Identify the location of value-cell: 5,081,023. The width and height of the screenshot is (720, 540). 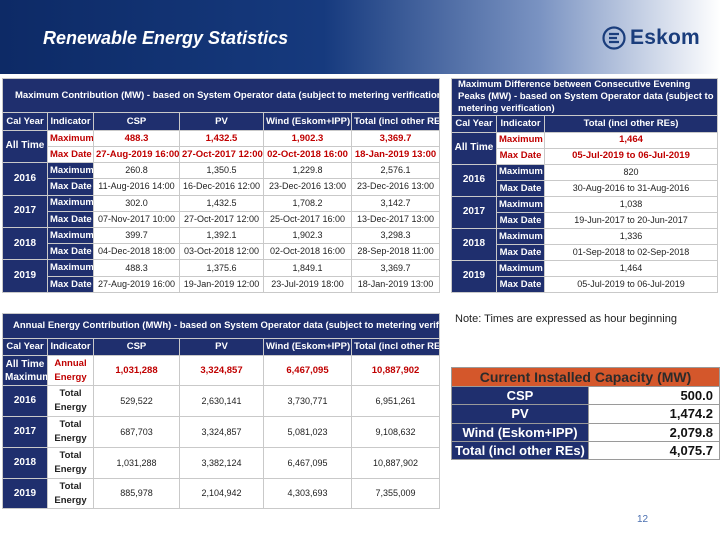
(307, 432).